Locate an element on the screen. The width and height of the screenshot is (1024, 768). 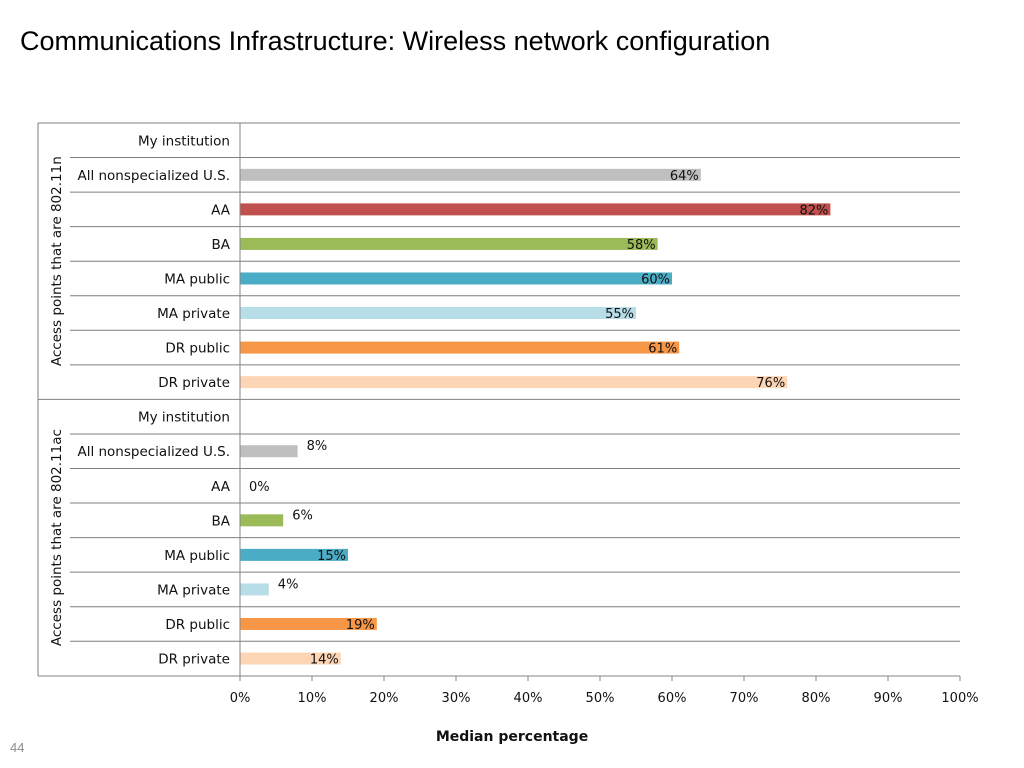
x-tick-label: 70% is located at coordinates (744, 698).